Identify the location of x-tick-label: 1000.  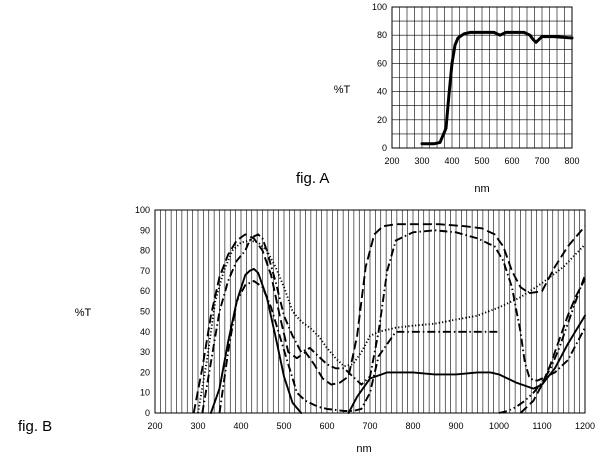
(499, 426).